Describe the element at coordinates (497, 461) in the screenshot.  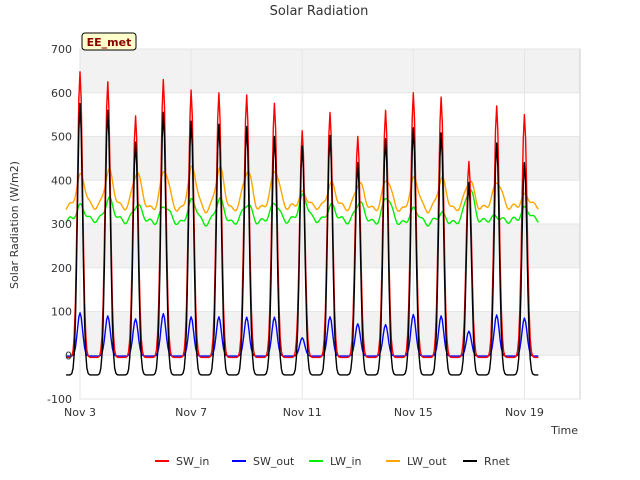
I see `legend-label: Rnet` at that location.